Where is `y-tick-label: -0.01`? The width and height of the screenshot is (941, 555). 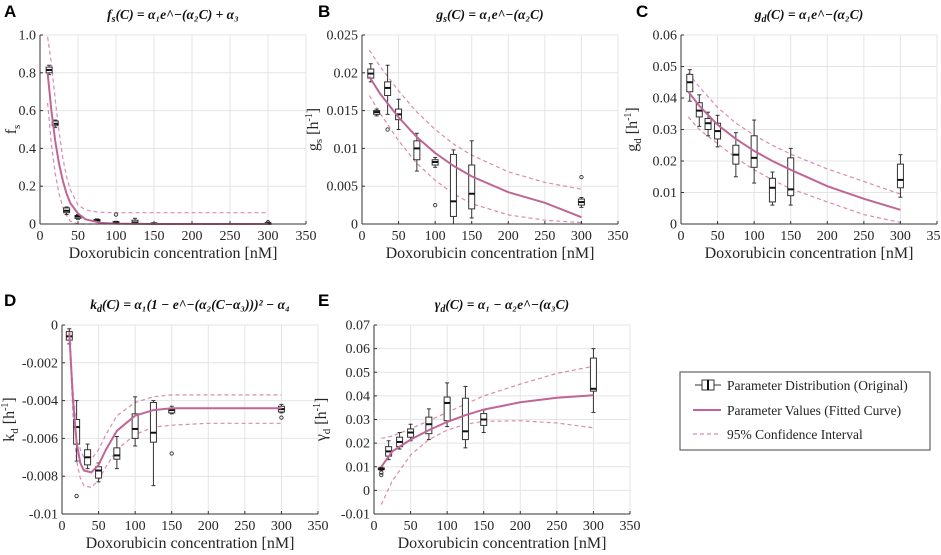
y-tick-label: -0.01 is located at coordinates (355, 515).